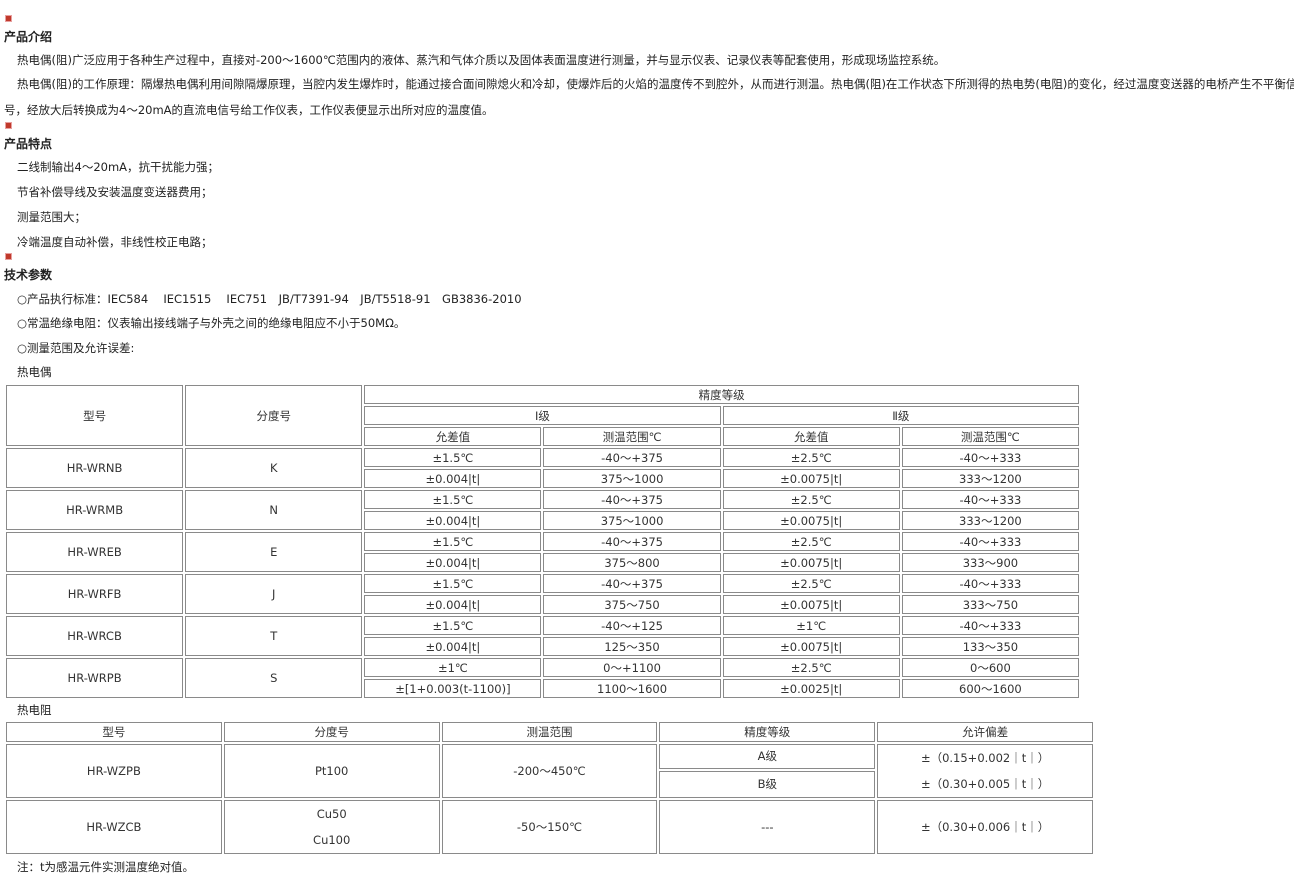 The height and width of the screenshot is (875, 1294). I want to click on header-class1: Ⅰ级, so click(542, 415).